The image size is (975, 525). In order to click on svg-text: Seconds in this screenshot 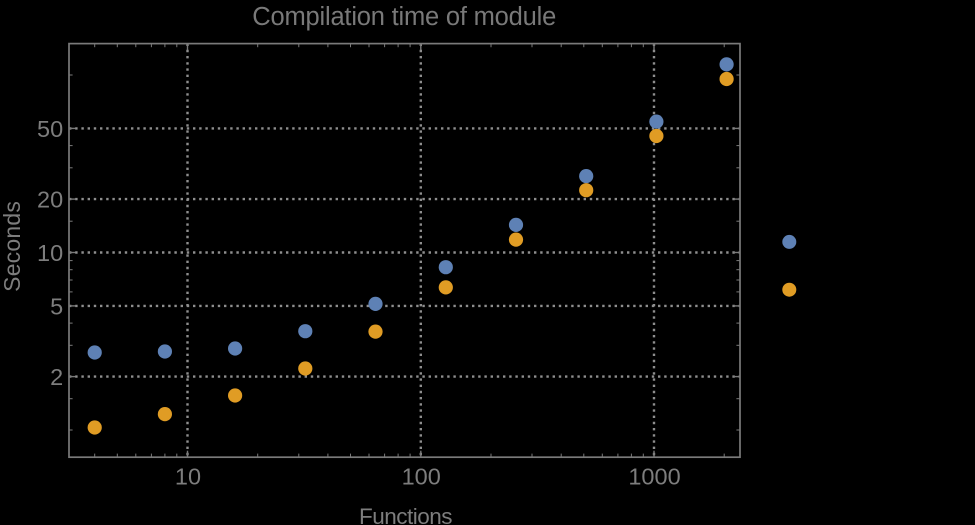, I will do `click(12, 246)`.